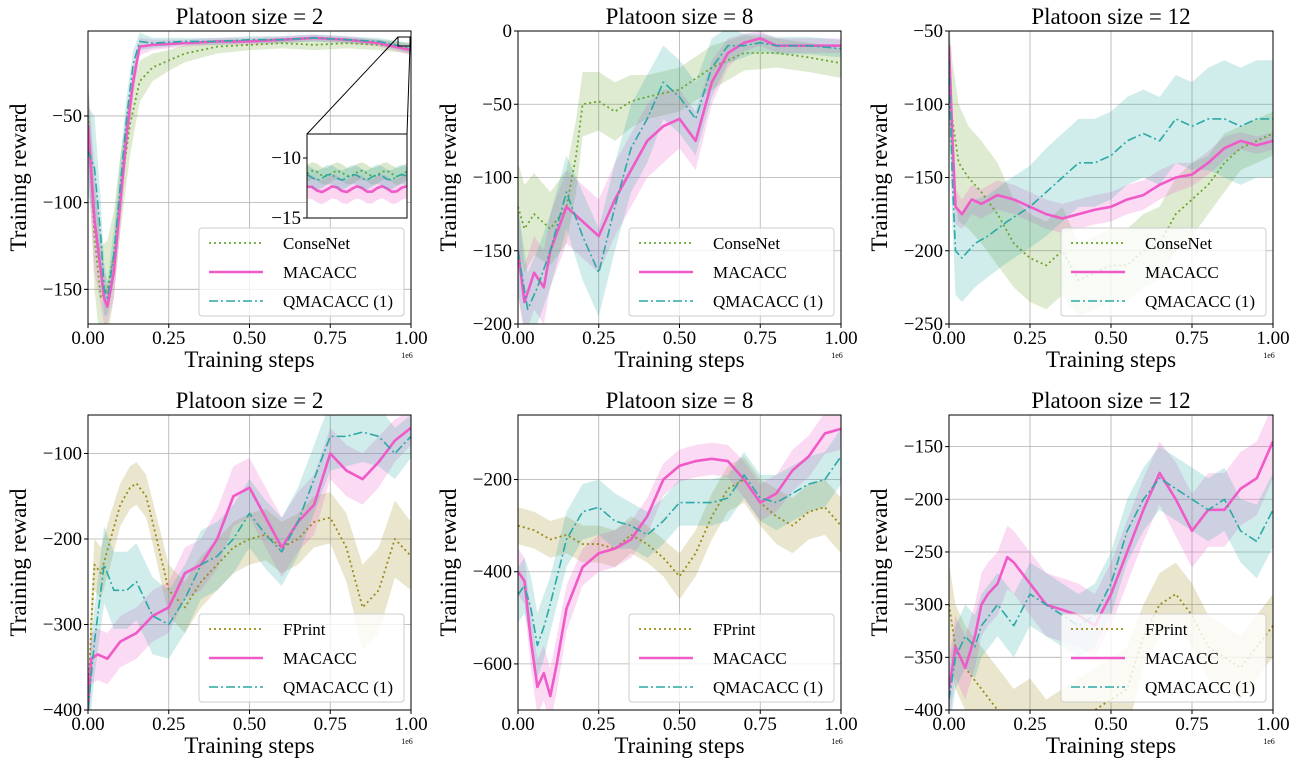  I want to click on inset-y-tick-label: −10, so click(286, 158).